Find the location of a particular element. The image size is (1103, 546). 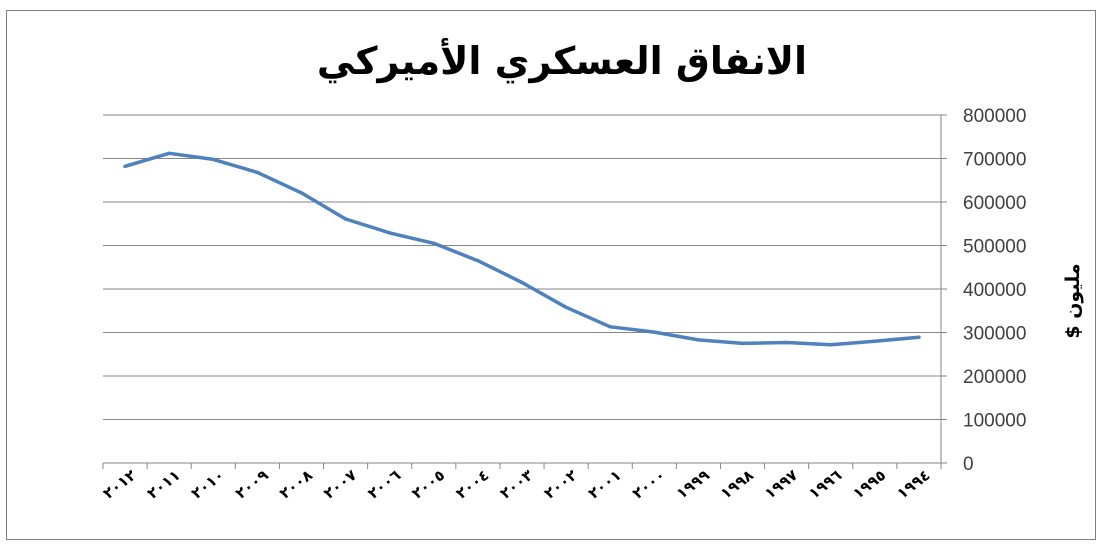

x-tick-label: ٢٠٠٢ is located at coordinates (561, 484).